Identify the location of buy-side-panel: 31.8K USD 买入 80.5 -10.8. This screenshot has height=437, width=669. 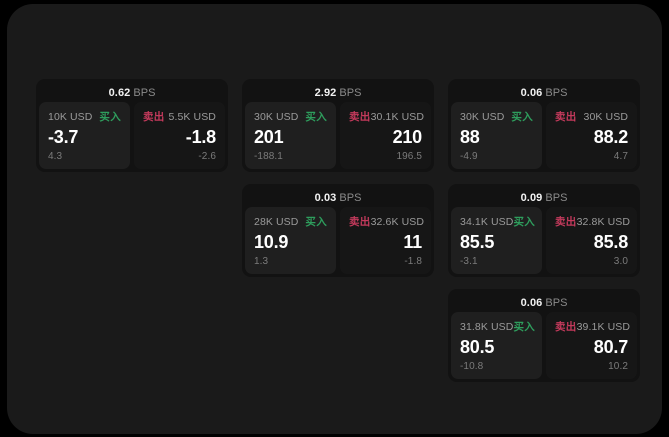
(496, 345).